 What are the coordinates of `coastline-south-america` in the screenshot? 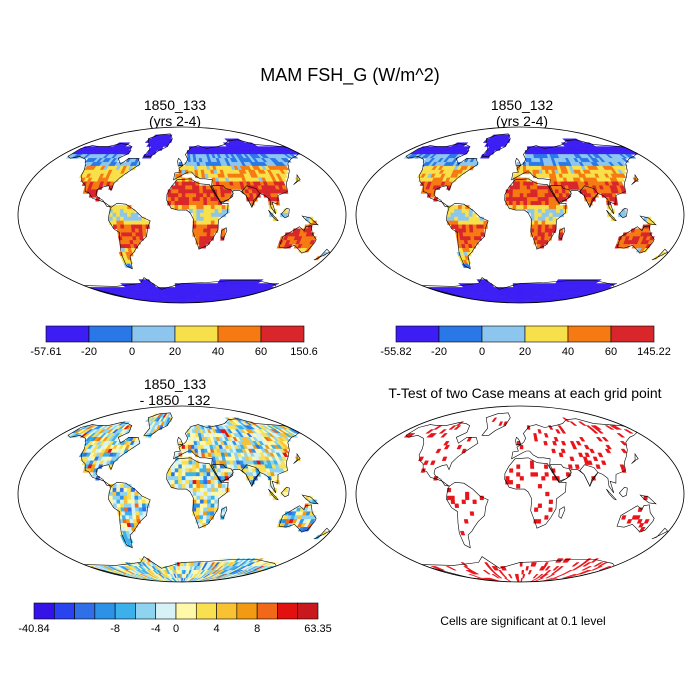 It's located at (129, 236).